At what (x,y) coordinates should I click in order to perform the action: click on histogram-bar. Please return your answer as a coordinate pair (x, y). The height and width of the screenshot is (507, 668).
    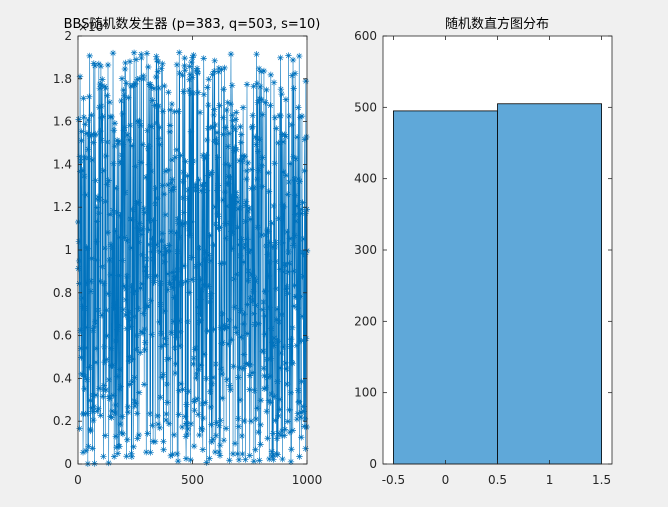
    Looking at the image, I should click on (445, 287).